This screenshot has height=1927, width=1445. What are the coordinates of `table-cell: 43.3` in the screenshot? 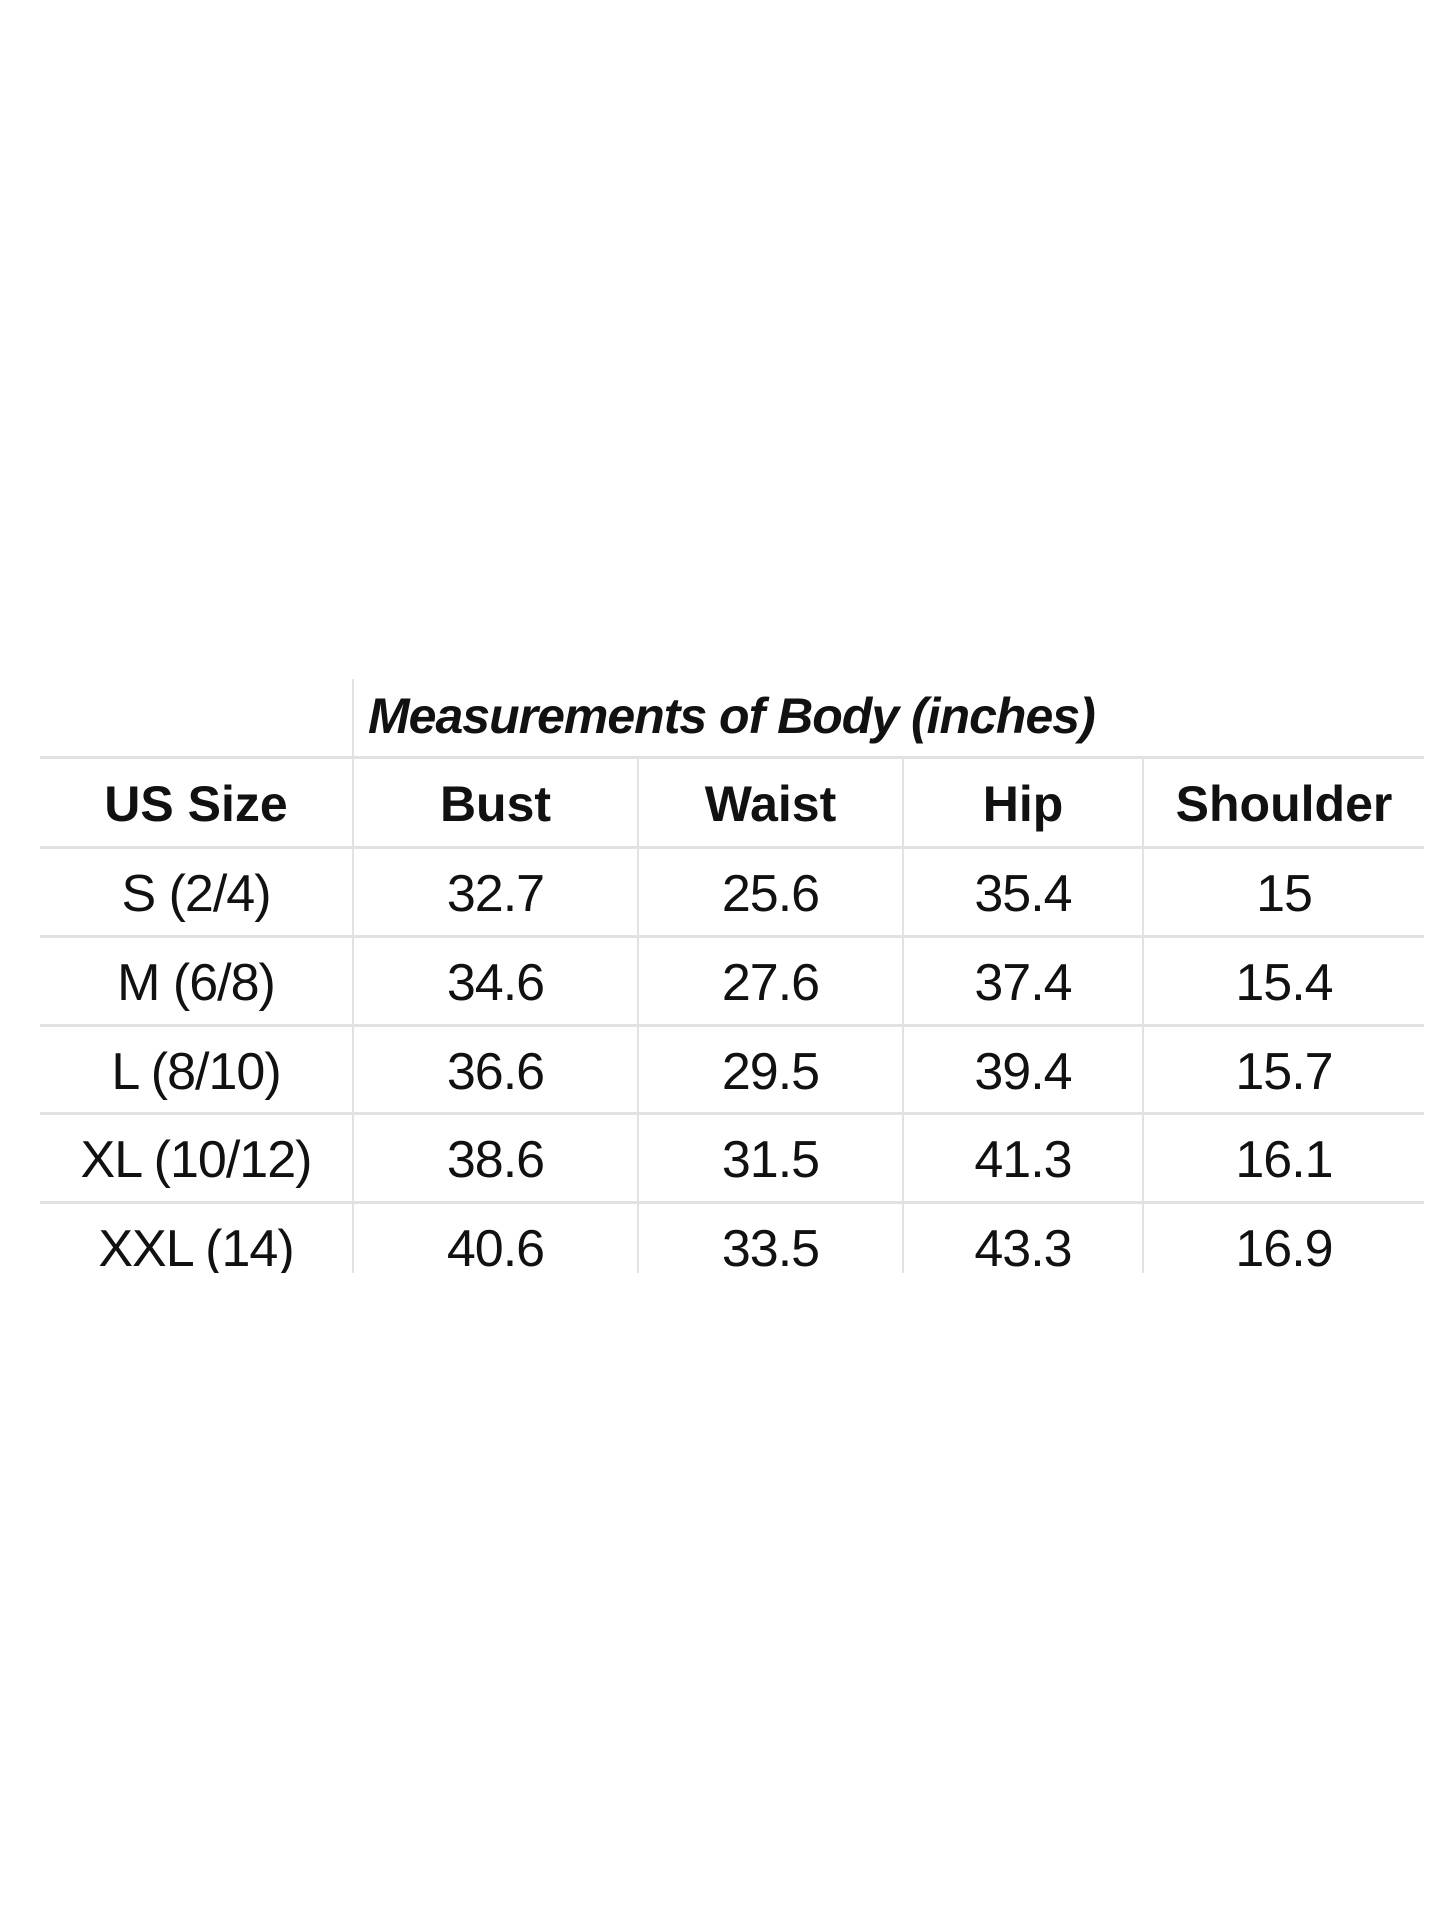 It's located at (1023, 1246).